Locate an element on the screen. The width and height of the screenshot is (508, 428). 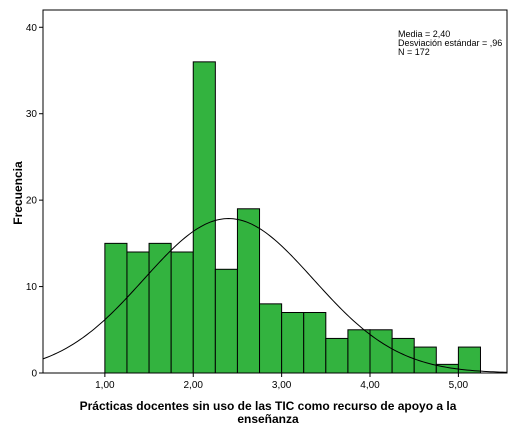
y-axis-ticks: 0 10 20 30 40 is located at coordinates (34, 201).